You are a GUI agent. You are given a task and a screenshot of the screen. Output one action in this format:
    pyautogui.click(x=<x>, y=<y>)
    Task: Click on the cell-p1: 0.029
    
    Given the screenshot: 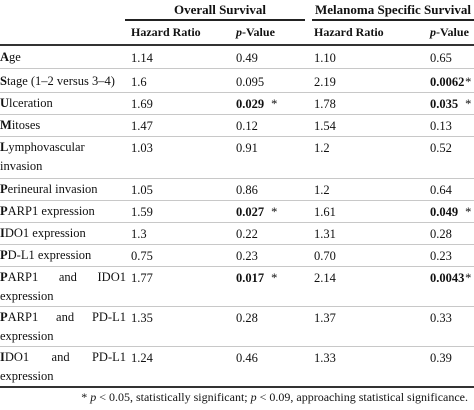 What is the action you would take?
    pyautogui.click(x=250, y=104)
    